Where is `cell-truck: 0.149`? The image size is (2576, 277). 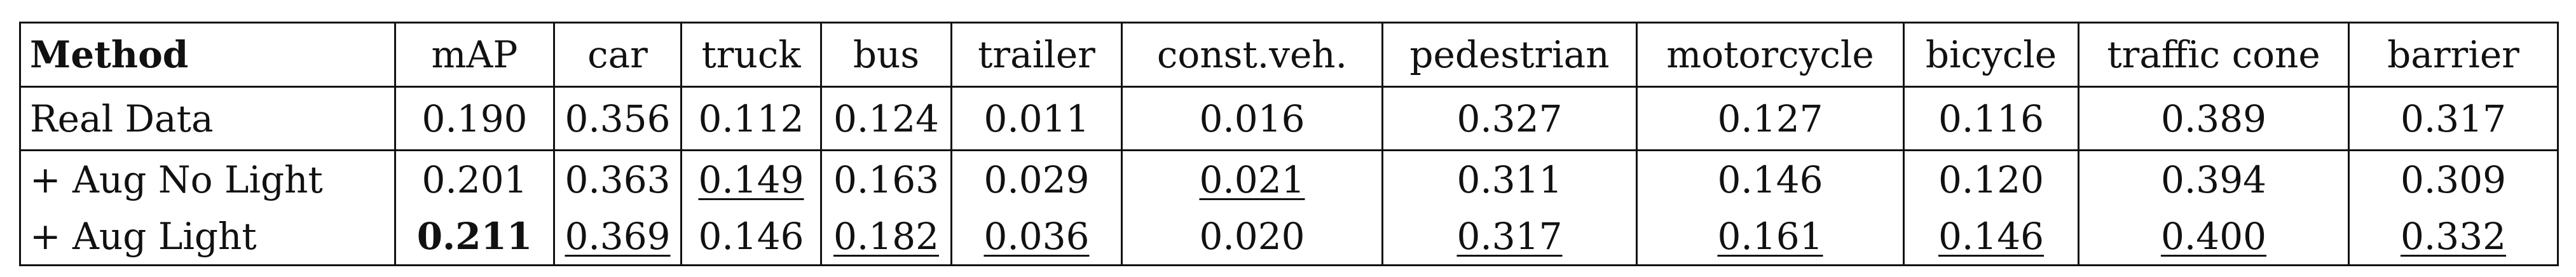 cell-truck: 0.149 is located at coordinates (751, 179).